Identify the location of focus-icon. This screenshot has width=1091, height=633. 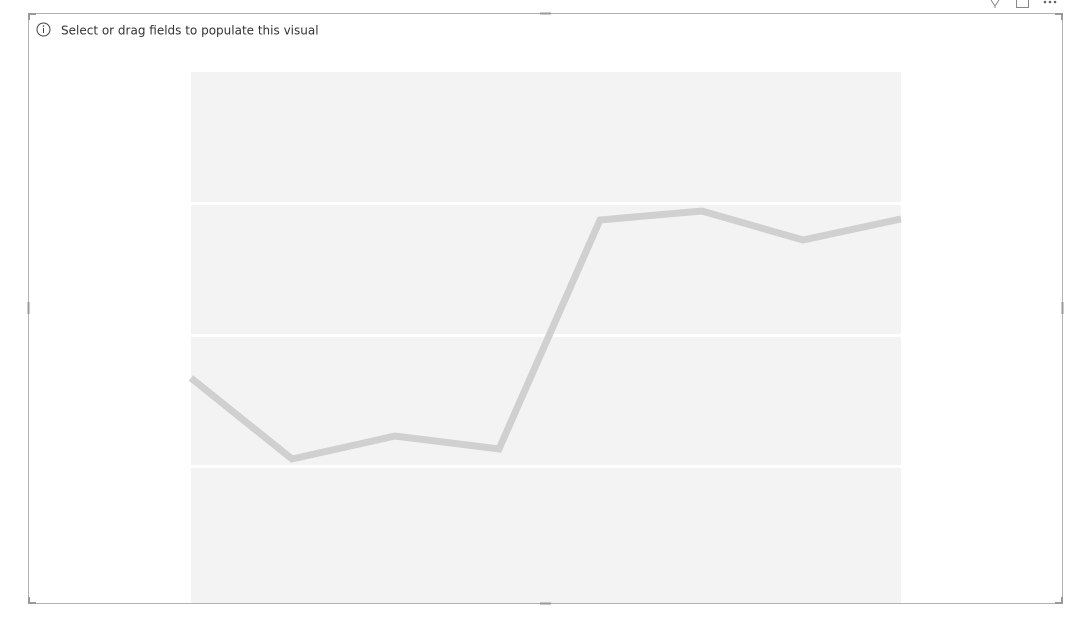
(1022, 4).